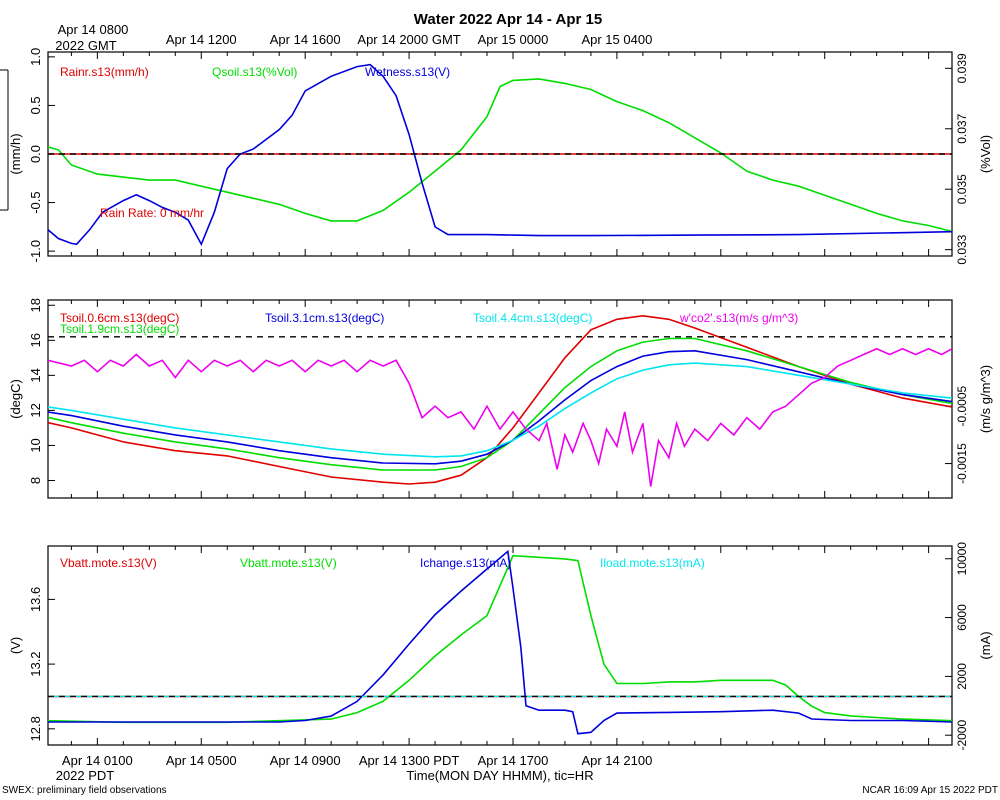  I want to click on right-y-tick-label: -2000, so click(962, 735).